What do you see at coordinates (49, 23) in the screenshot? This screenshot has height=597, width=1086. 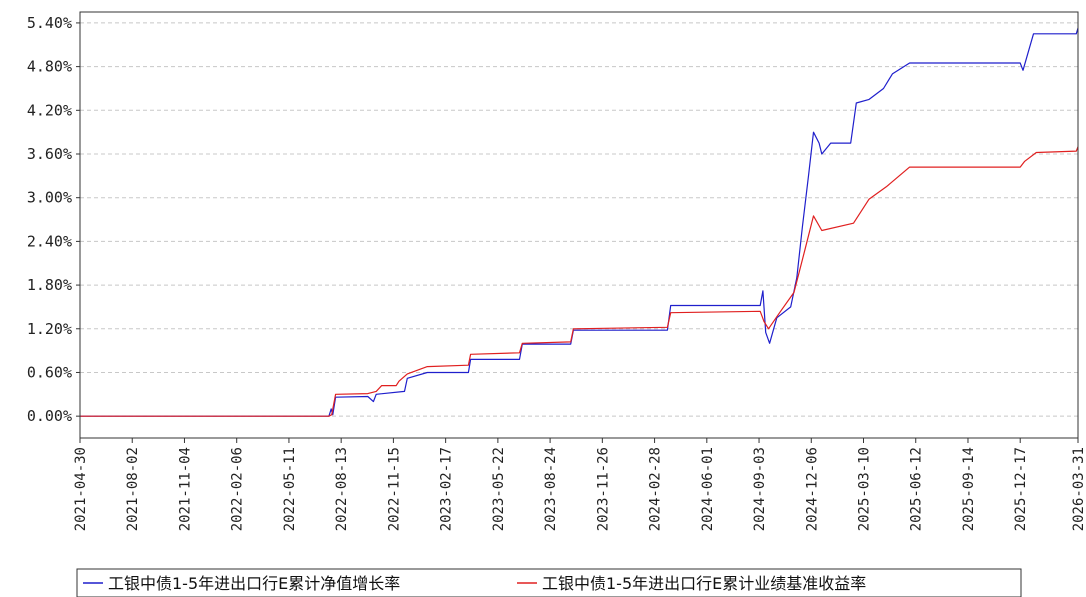 I see `y-tick-label: 5.40%` at bounding box center [49, 23].